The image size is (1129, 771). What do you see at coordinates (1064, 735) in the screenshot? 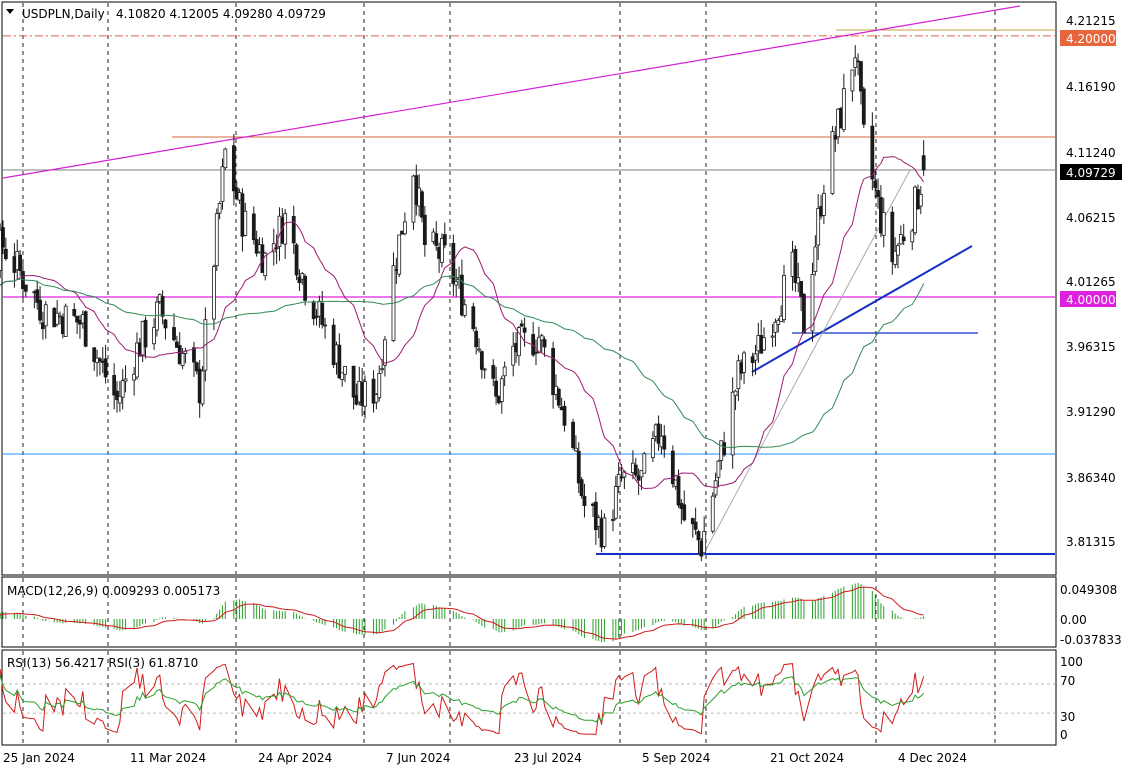
I see `rsi-tick-0: 0` at bounding box center [1064, 735].